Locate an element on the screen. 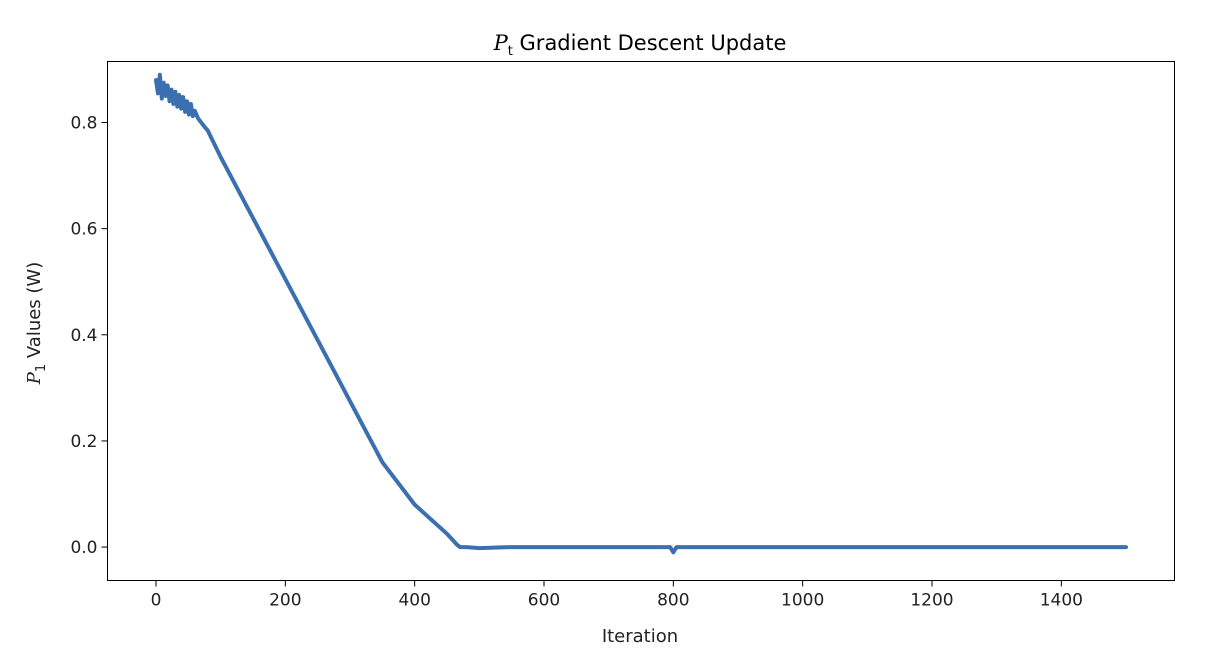 This screenshot has width=1210, height=650. x-axis-ticks: 0 200 400 600 800 1000 1200 1400 is located at coordinates (617, 595).